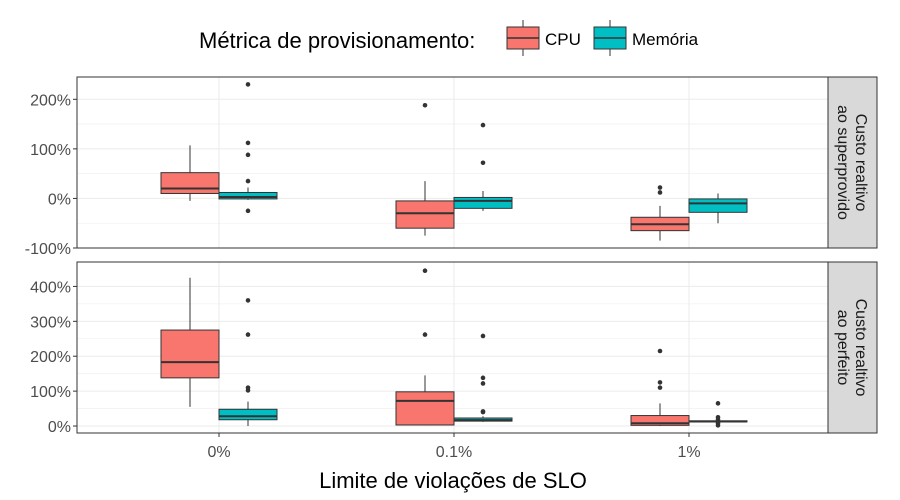 The image size is (900, 500). What do you see at coordinates (50, 322) in the screenshot?
I see `y-tick-label: 300%` at bounding box center [50, 322].